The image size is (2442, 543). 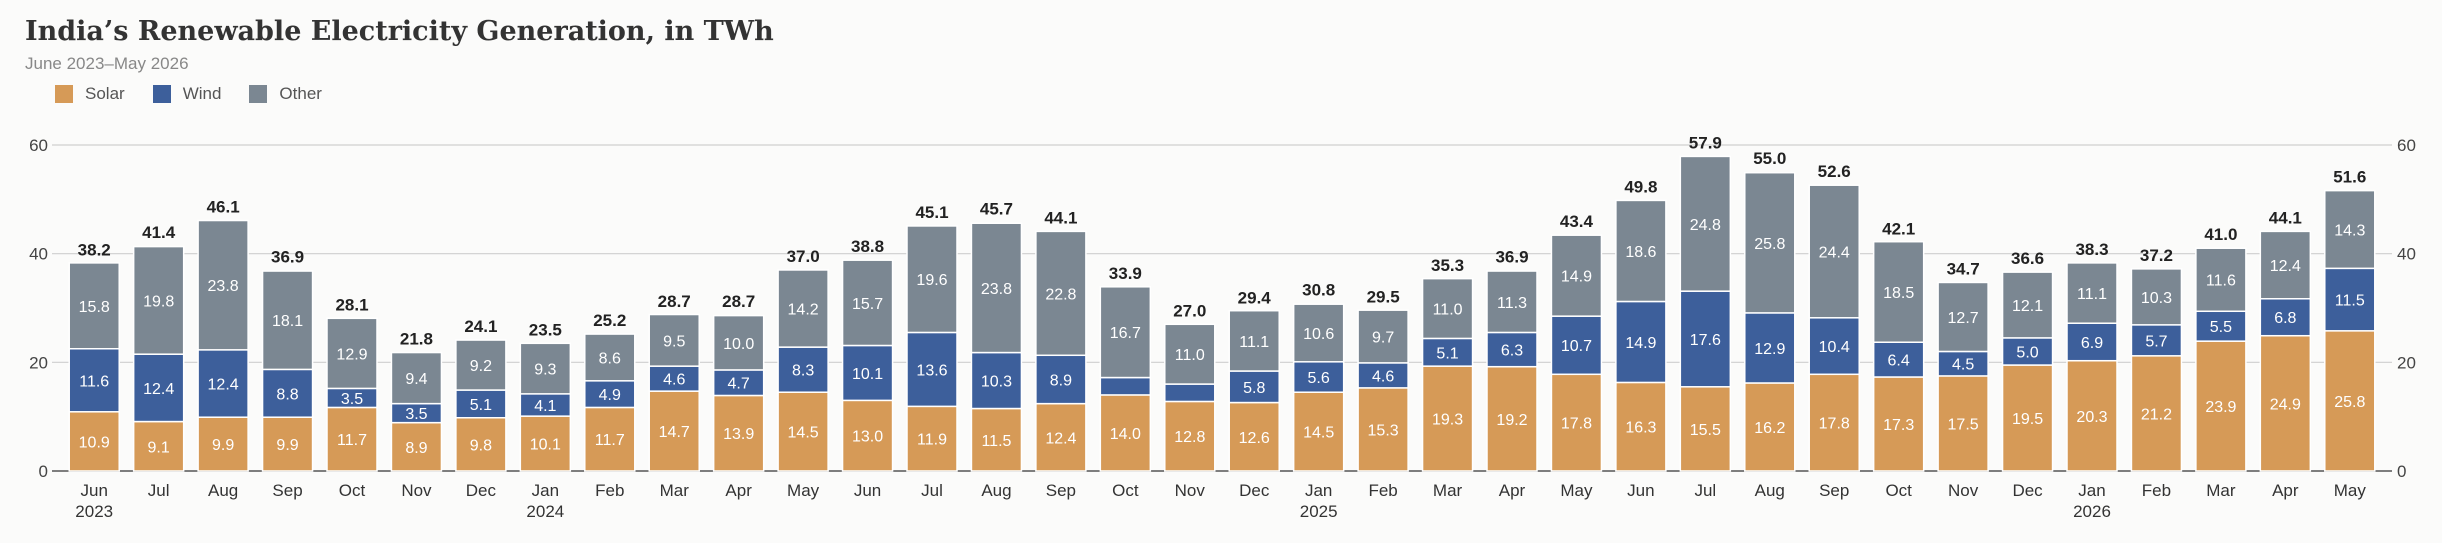 I want to click on legend-item-other: Other, so click(x=285, y=94).